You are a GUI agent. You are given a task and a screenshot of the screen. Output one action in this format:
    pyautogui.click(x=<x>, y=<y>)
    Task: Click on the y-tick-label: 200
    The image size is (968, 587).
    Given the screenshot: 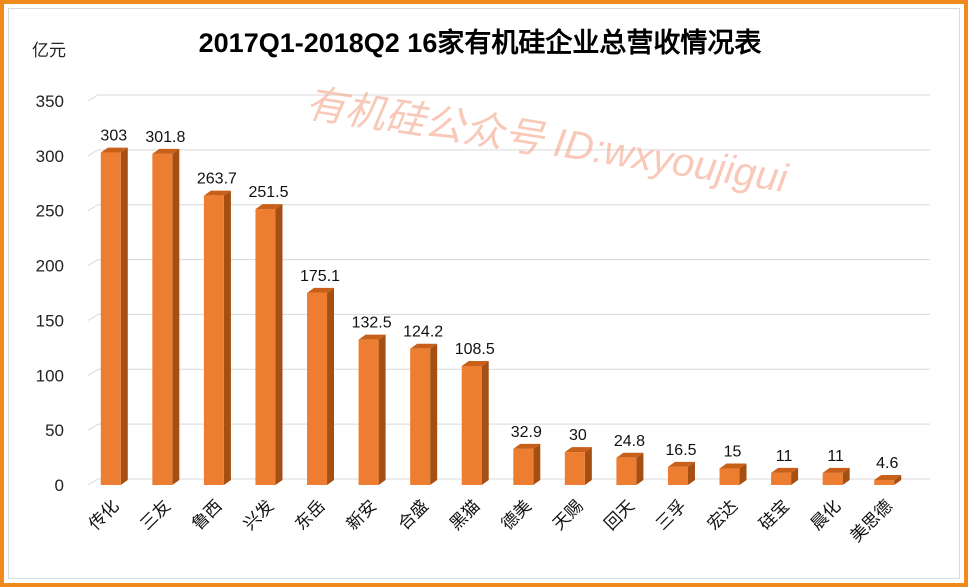 What is the action you would take?
    pyautogui.click(x=50, y=266)
    